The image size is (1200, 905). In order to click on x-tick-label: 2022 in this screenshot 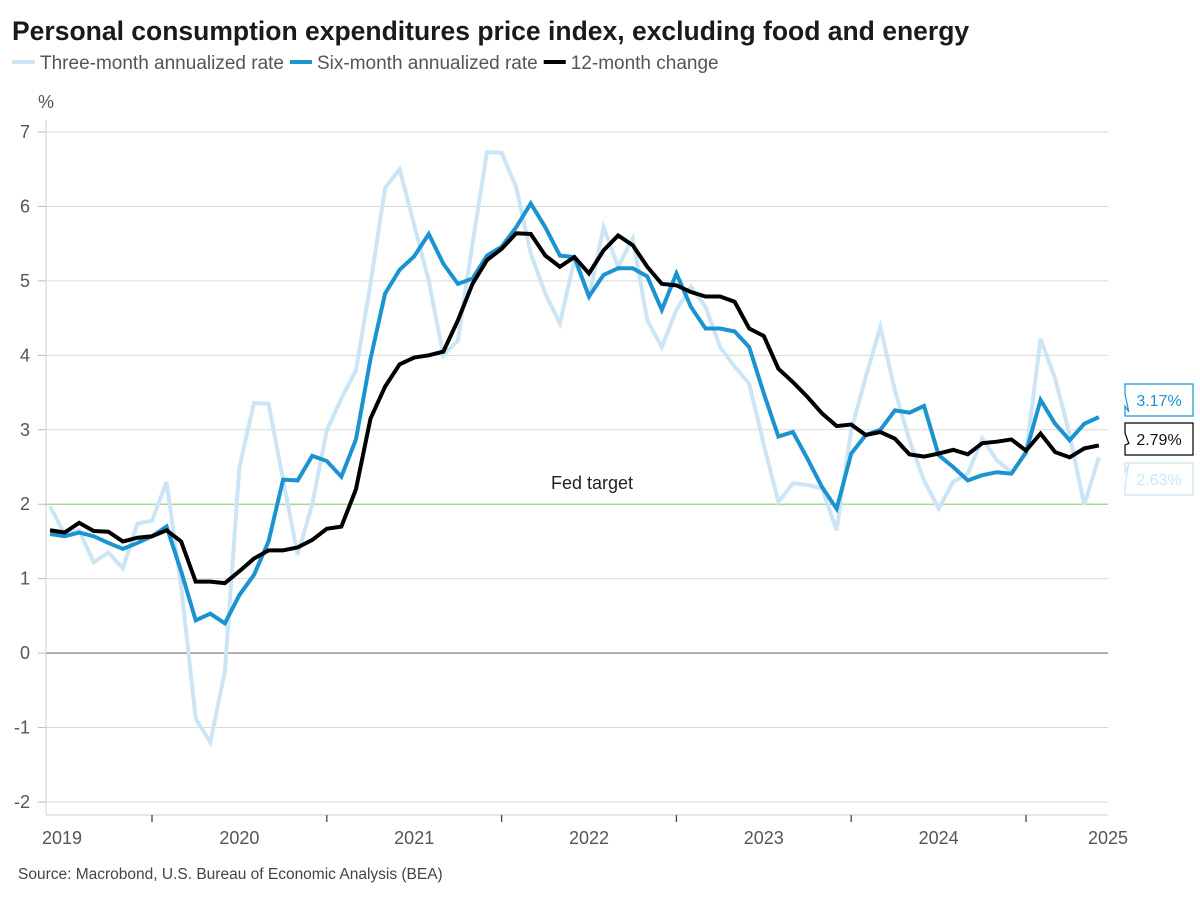, I will do `click(589, 838)`.